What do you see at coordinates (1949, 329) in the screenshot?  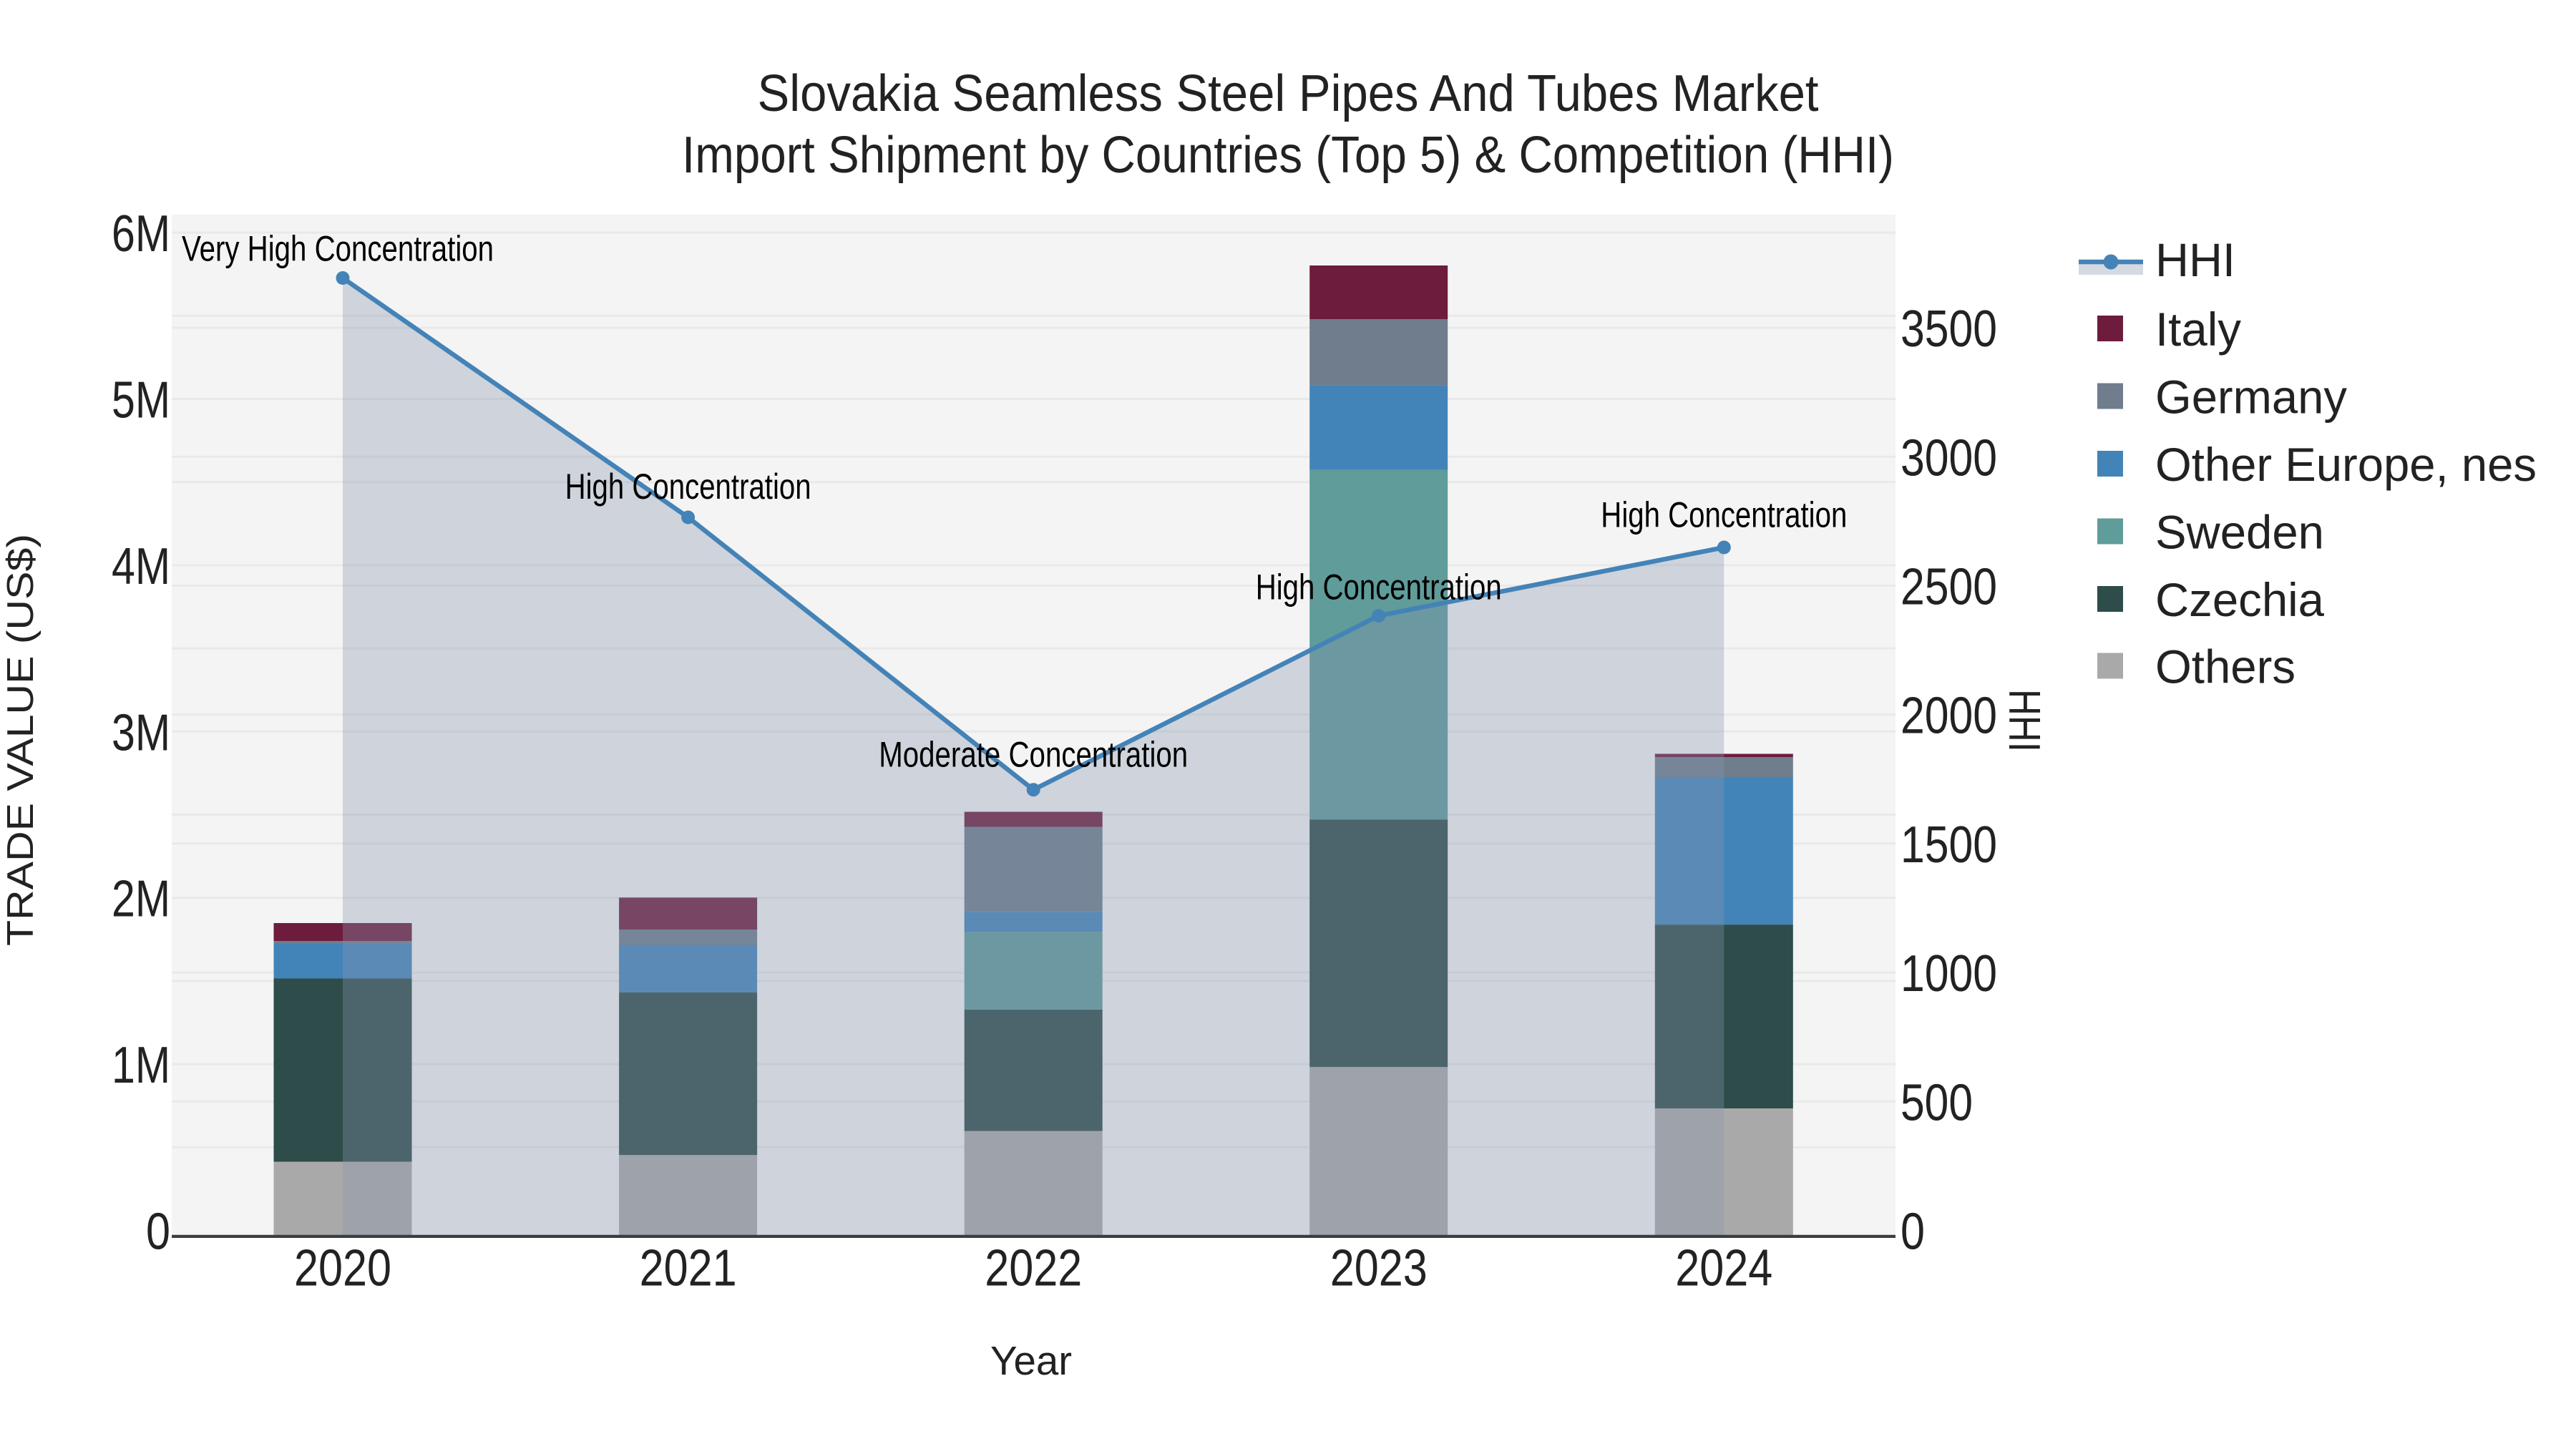 I see `svg-text: 3500` at bounding box center [1949, 329].